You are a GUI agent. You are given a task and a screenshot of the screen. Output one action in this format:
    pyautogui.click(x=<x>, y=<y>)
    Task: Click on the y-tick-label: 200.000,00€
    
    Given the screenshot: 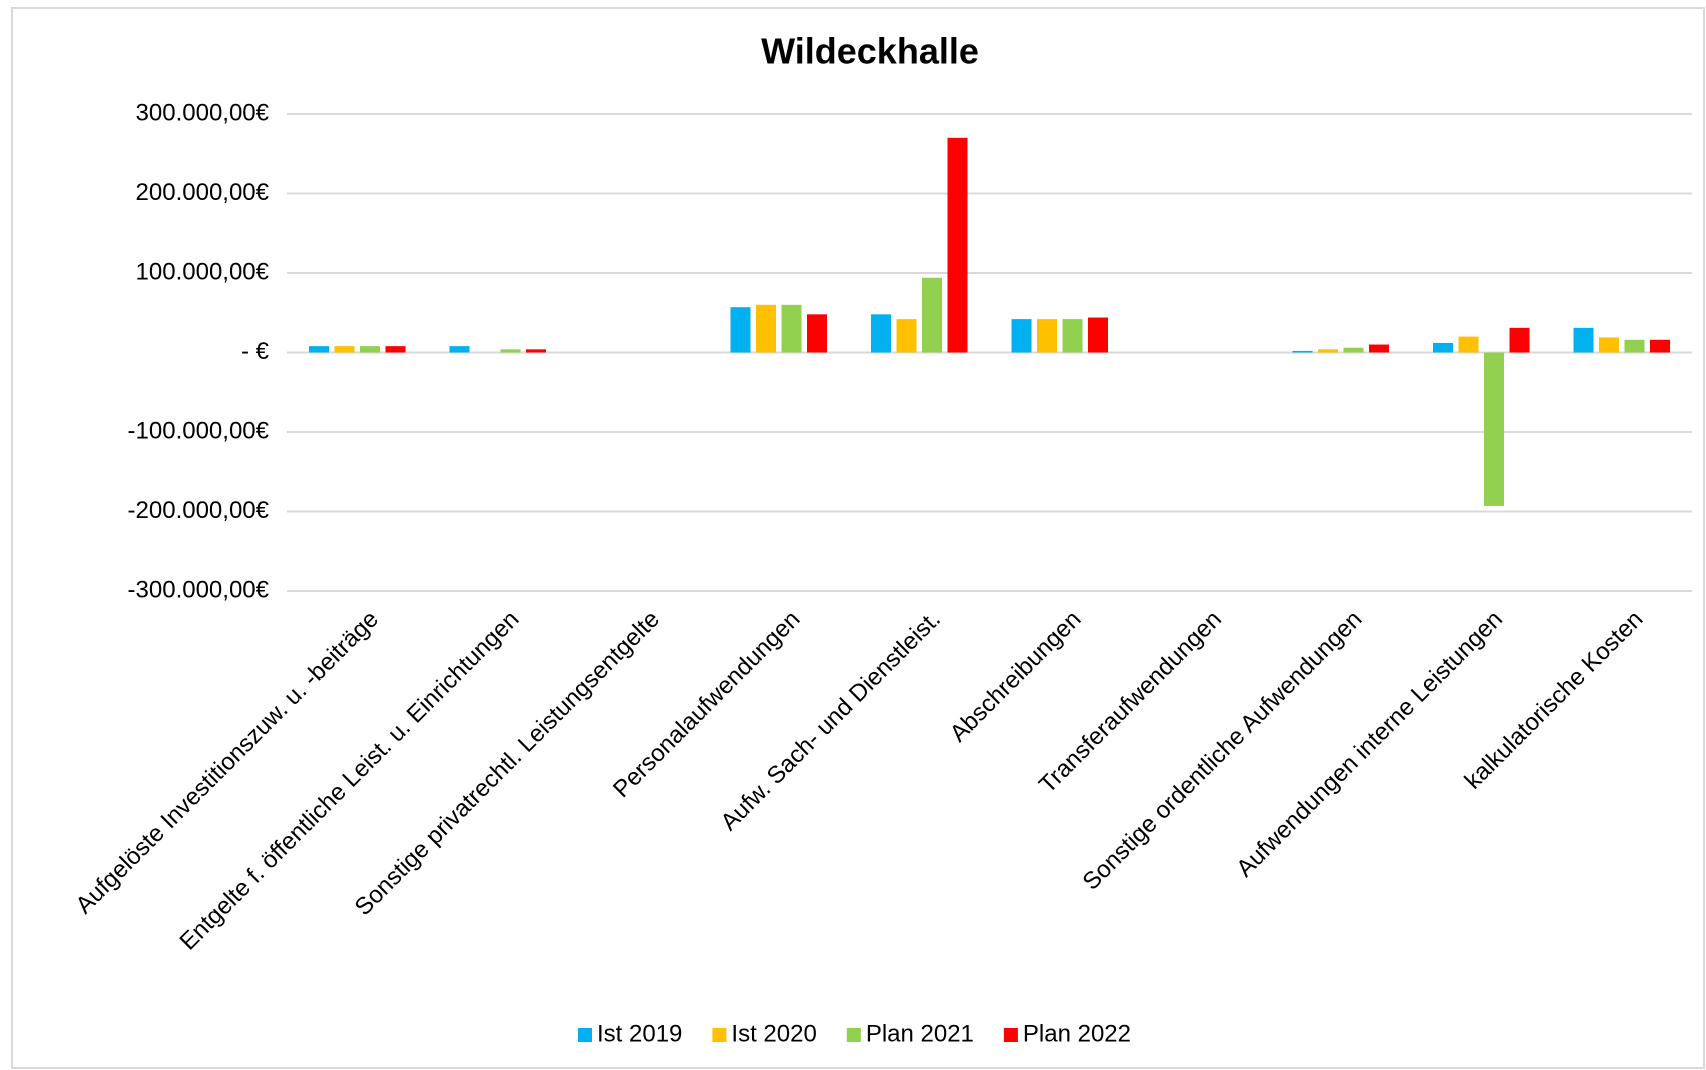 What is the action you would take?
    pyautogui.click(x=203, y=192)
    